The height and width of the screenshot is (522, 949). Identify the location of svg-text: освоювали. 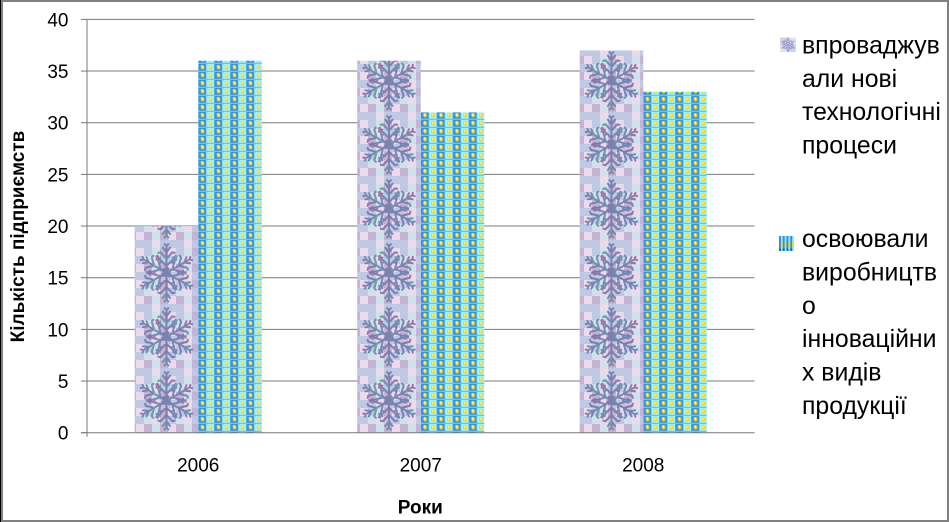
(865, 239).